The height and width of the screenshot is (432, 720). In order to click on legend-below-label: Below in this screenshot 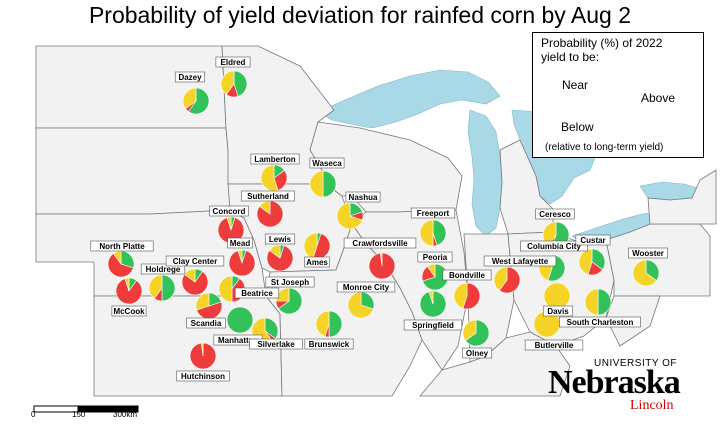, I will do `click(577, 127)`.